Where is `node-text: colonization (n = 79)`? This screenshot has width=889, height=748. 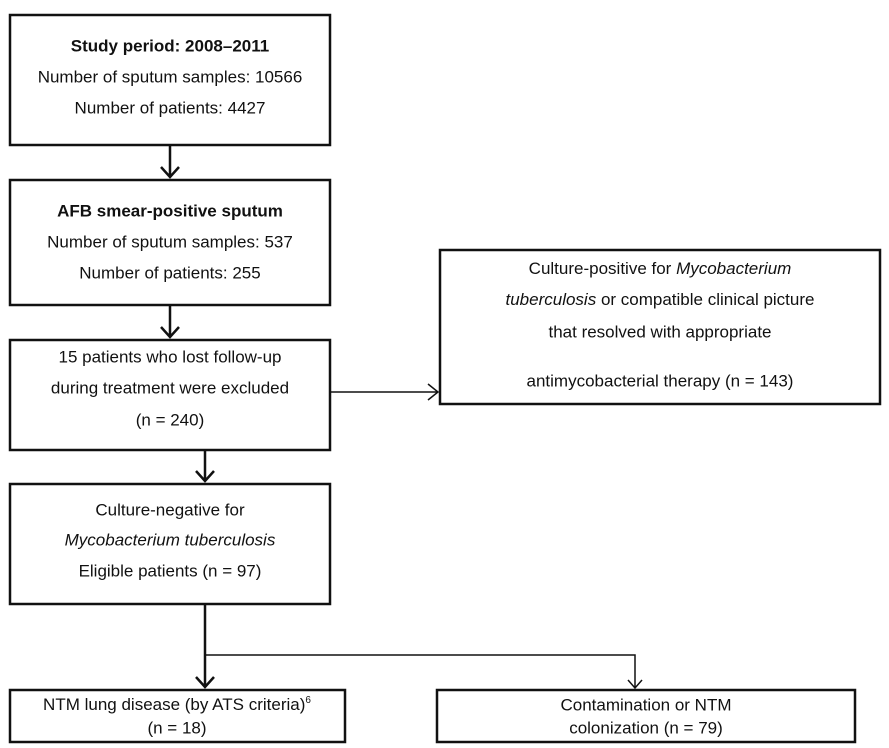 node-text: colonization (n = 79) is located at coordinates (646, 727).